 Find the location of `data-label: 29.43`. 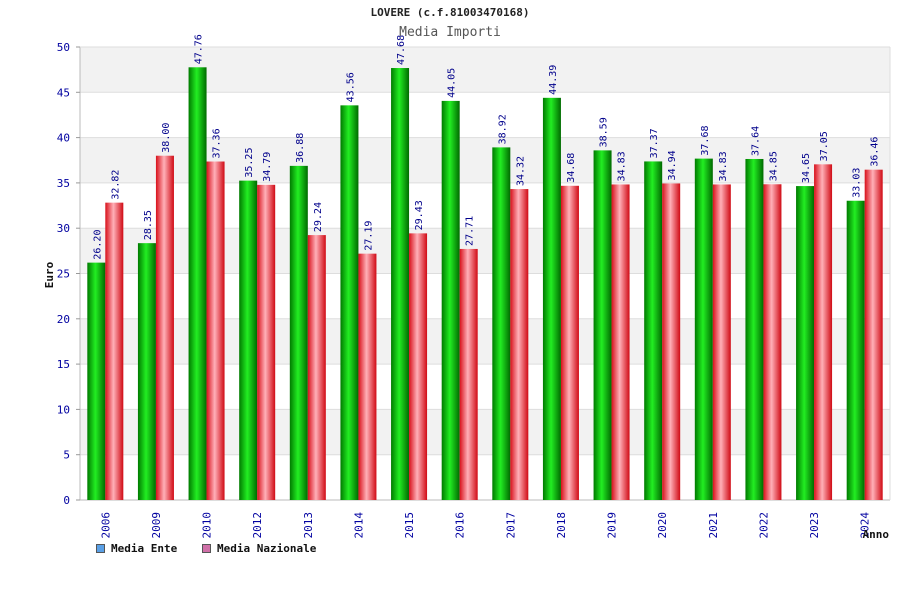

data-label: 29.43 is located at coordinates (419, 215).